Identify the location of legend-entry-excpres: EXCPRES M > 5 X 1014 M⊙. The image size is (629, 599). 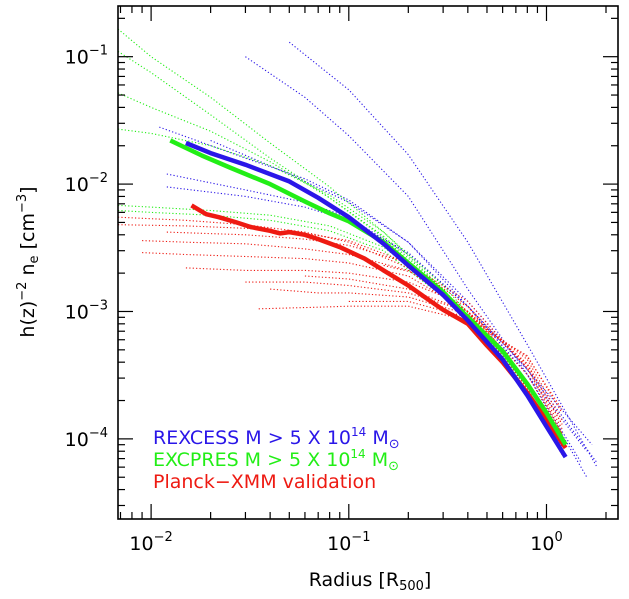
(276, 460).